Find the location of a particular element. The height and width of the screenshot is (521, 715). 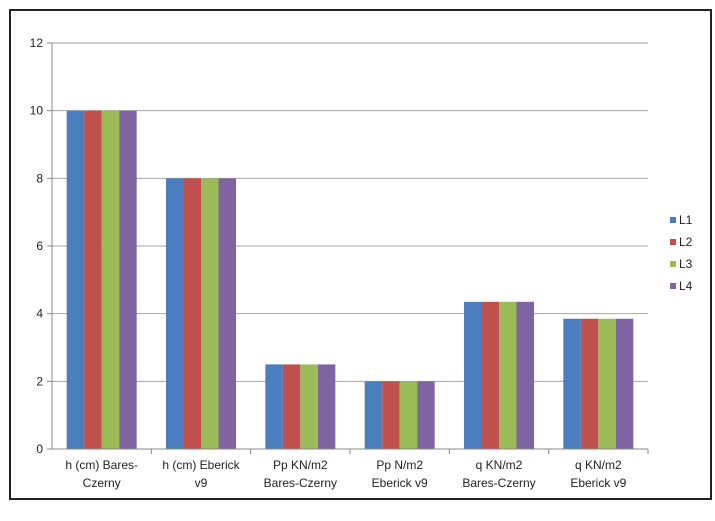

legend-swatch-l3 is located at coordinates (673, 264).